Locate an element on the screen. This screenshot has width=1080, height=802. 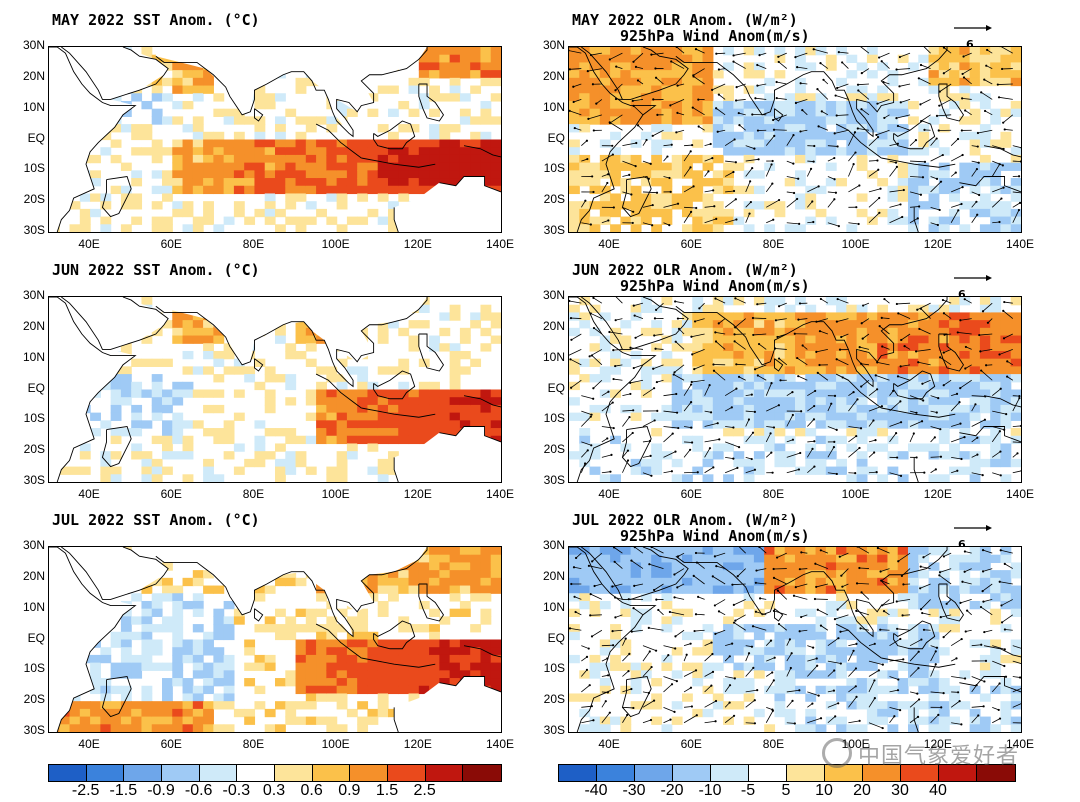
coastline-segment is located at coordinates (115, 73).